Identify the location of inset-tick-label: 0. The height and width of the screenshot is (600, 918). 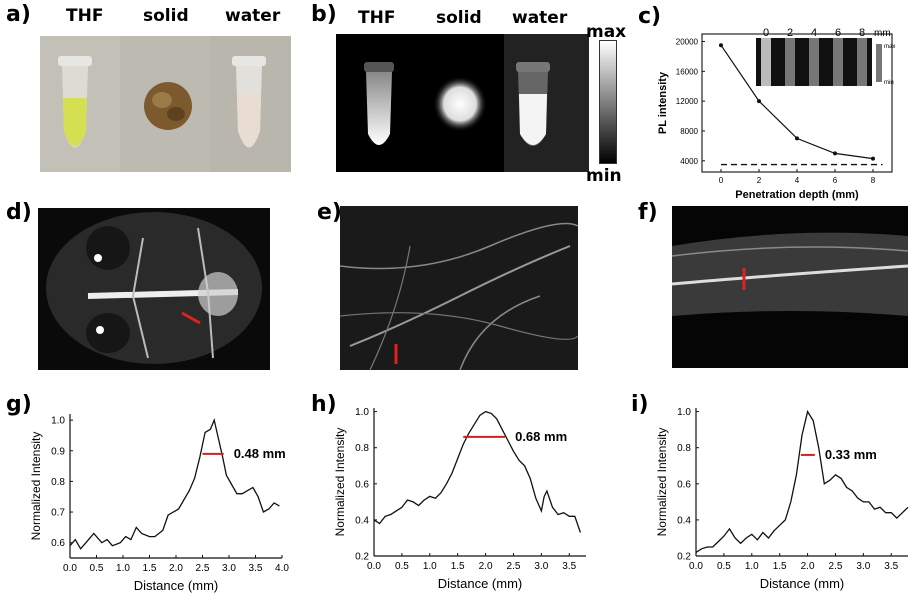
(766, 33).